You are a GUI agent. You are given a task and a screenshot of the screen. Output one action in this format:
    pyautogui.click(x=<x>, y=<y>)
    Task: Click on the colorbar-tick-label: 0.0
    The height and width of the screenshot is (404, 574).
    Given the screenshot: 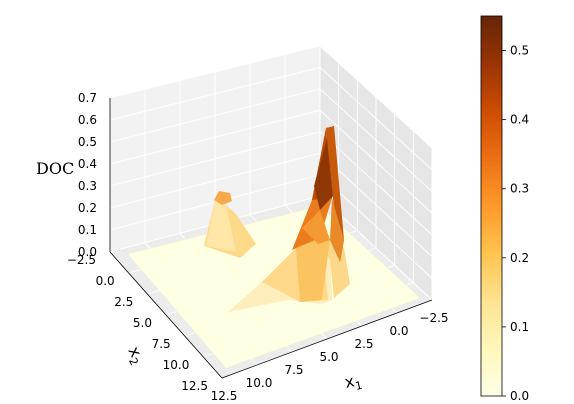 What is the action you would take?
    pyautogui.click(x=519, y=396)
    